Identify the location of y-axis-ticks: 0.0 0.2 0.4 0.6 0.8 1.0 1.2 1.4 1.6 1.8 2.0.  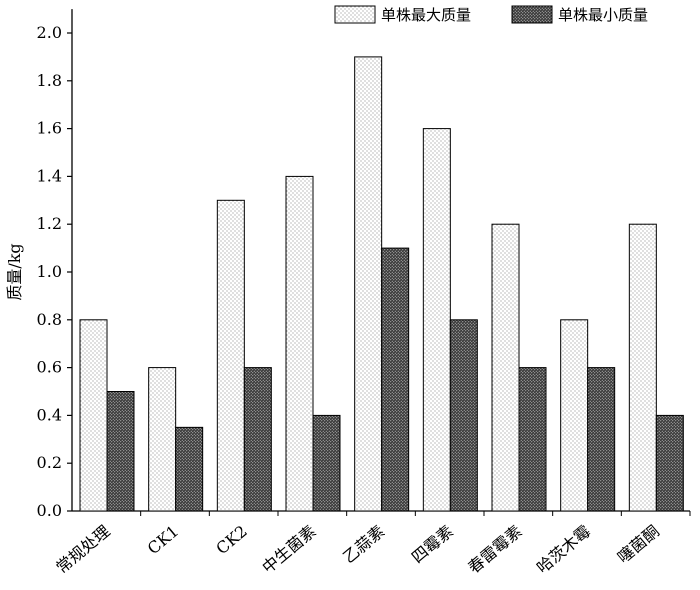
(54, 271).